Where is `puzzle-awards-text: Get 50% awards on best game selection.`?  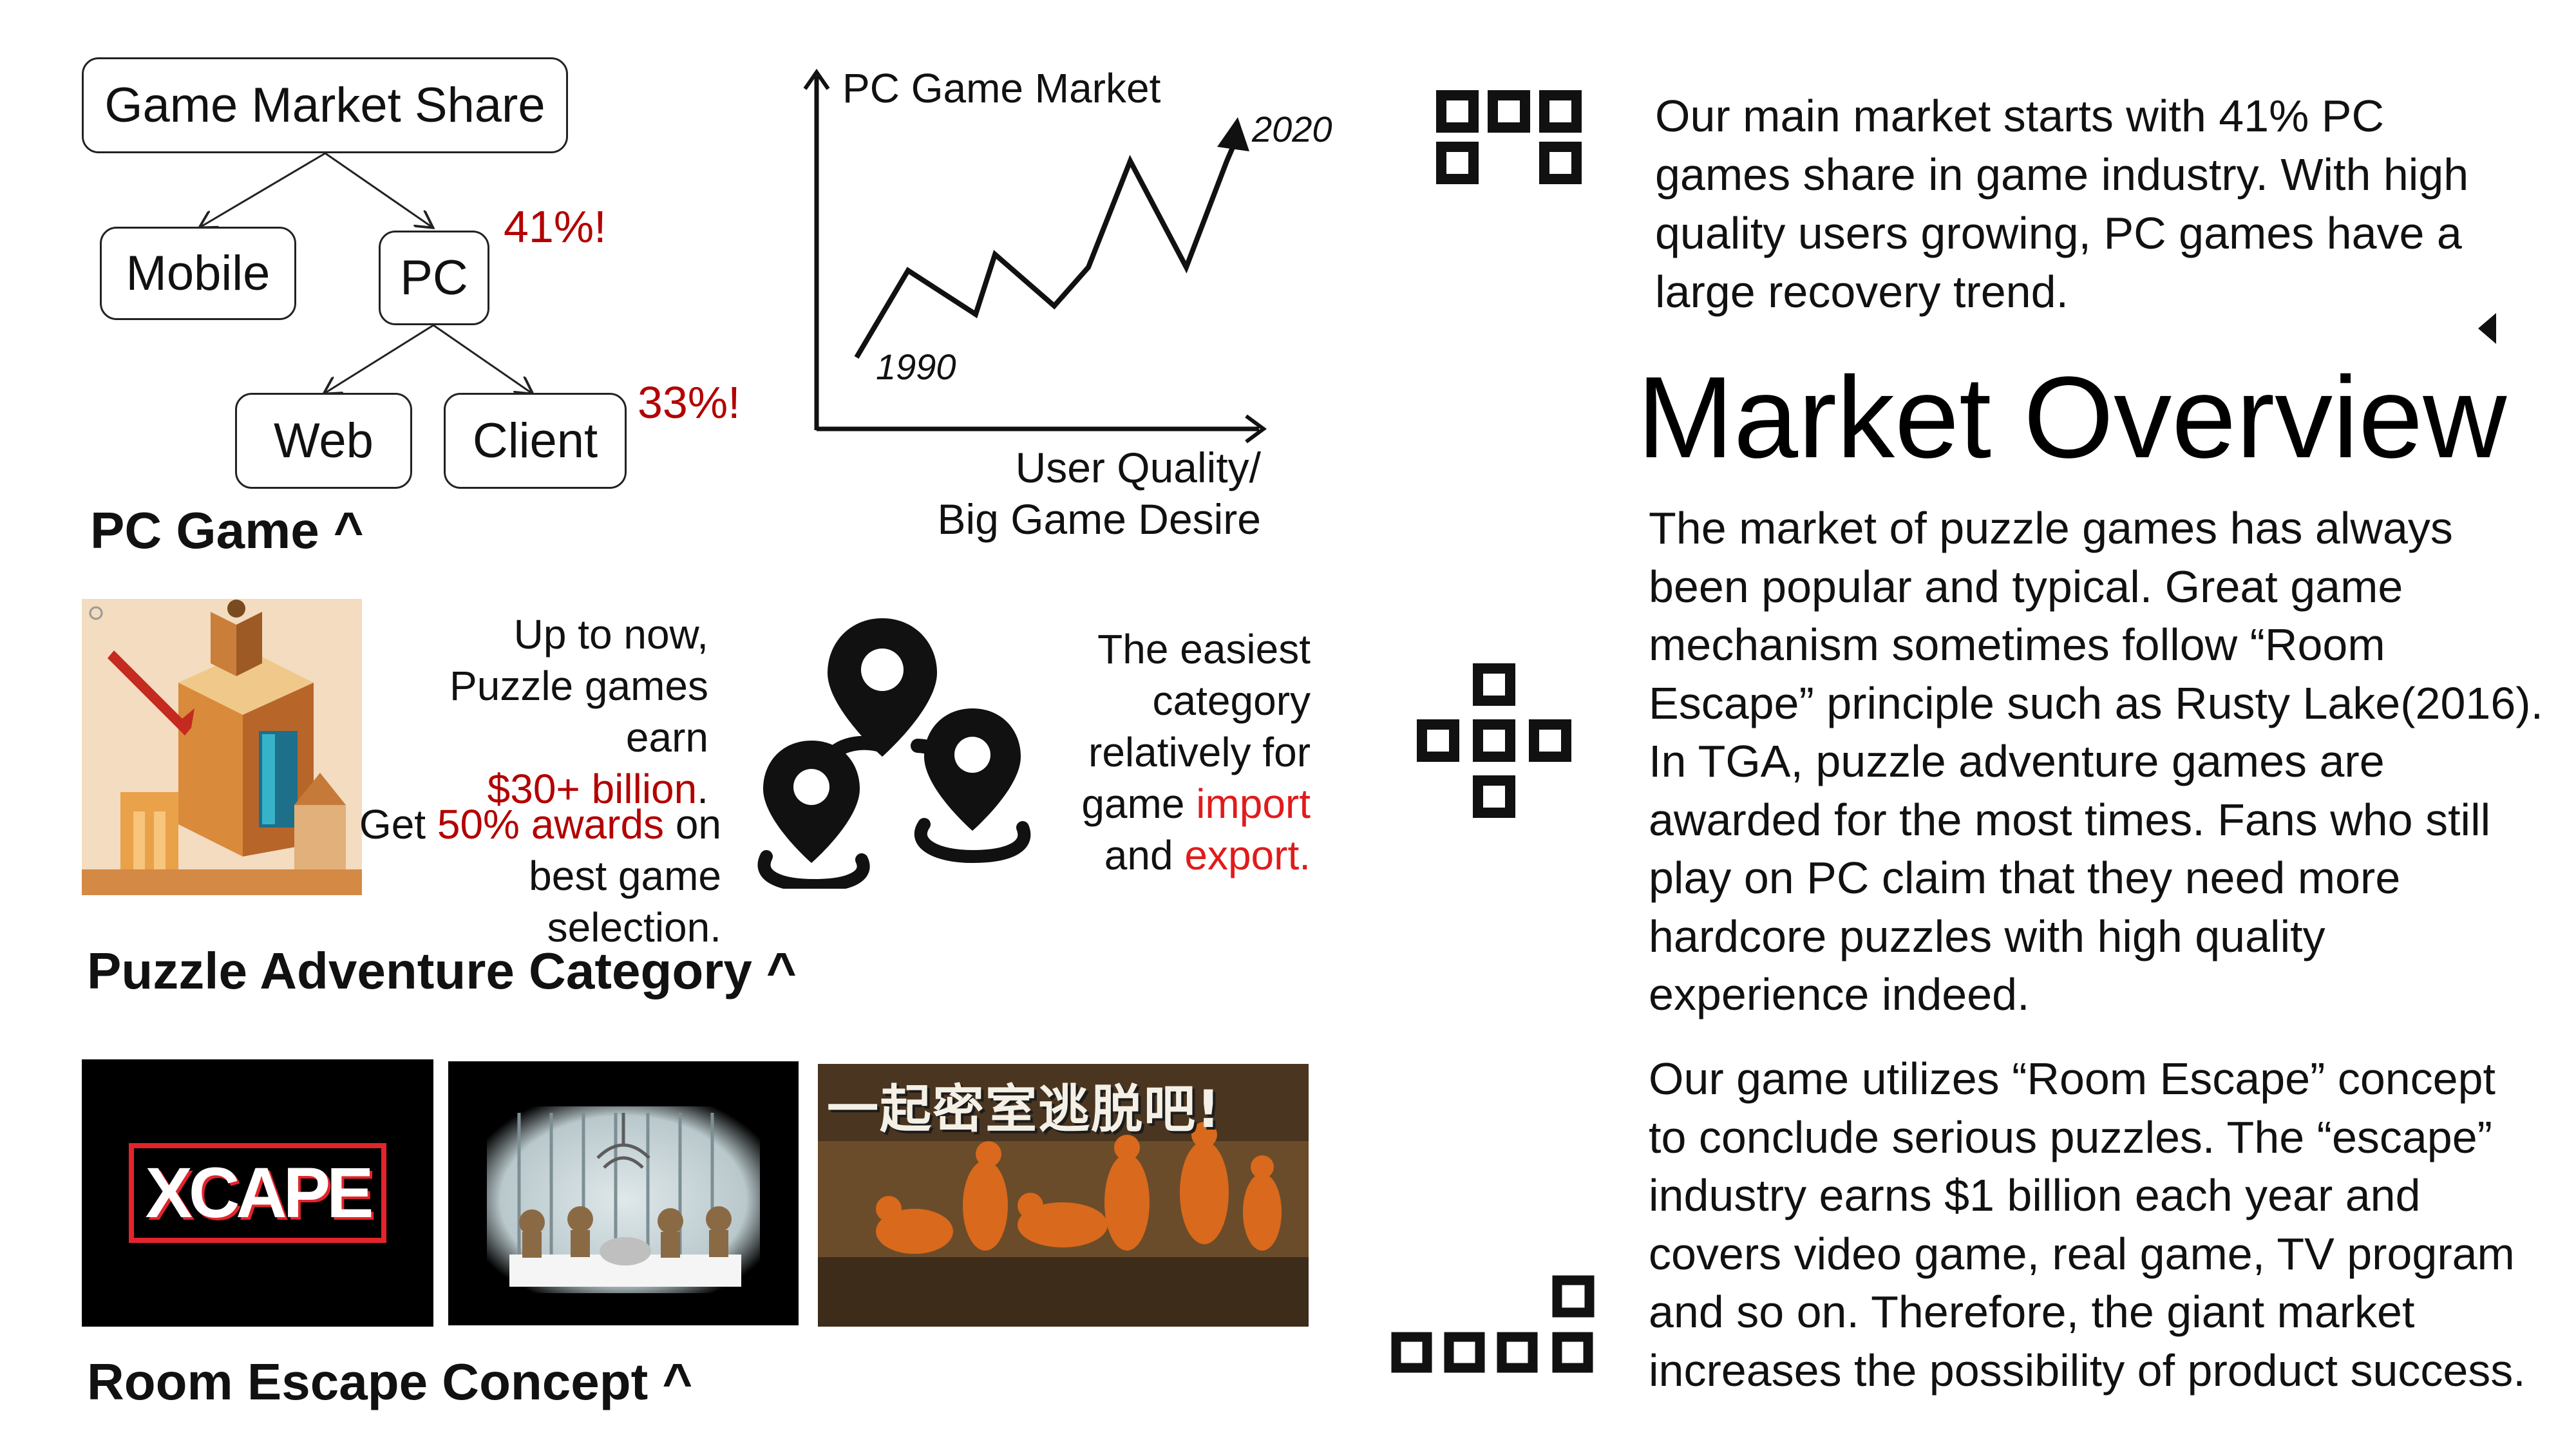
puzzle-awards-text: Get 50% awards on best game selection. is located at coordinates (534, 876).